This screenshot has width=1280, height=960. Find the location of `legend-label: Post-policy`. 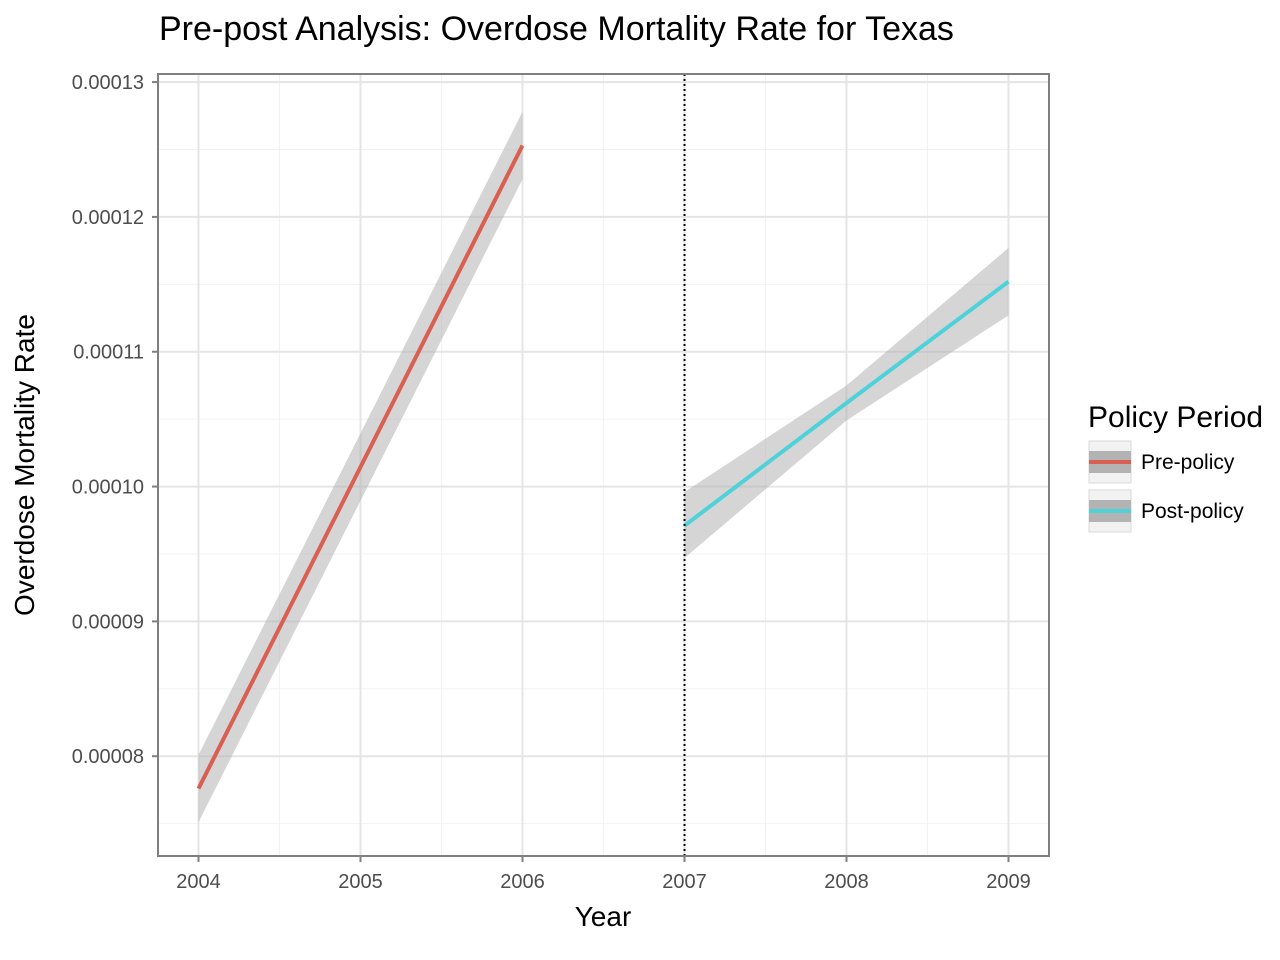

legend-label: Post-policy is located at coordinates (1192, 511).